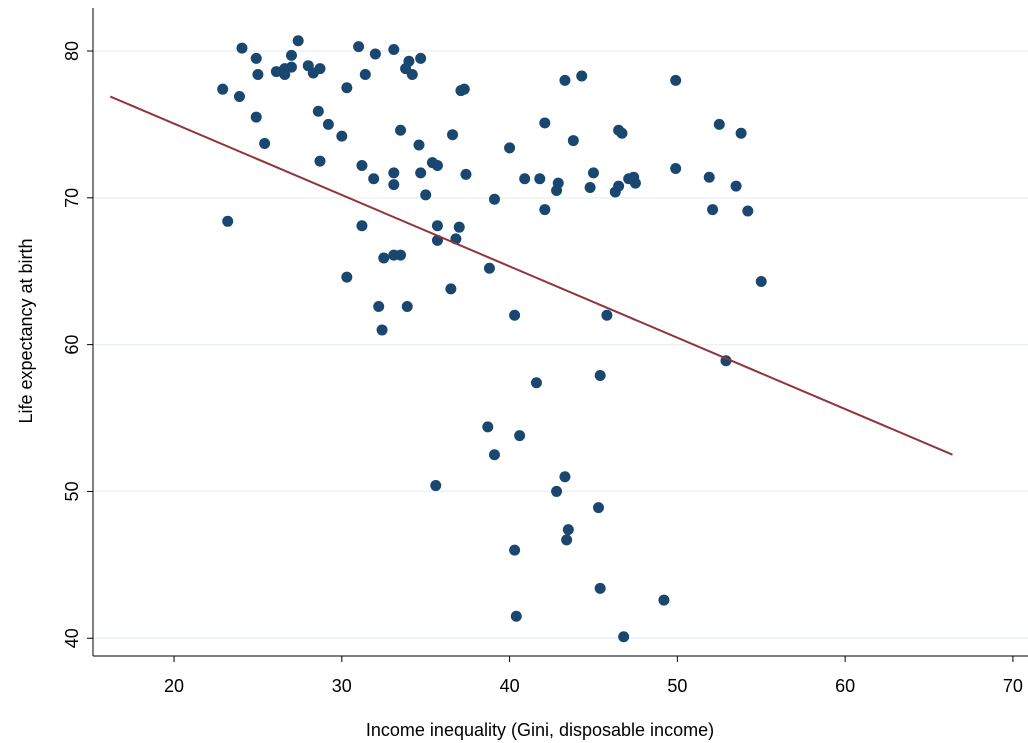 The height and width of the screenshot is (743, 1028). Describe the element at coordinates (342, 686) in the screenshot. I see `x-tick-label: 30` at that location.